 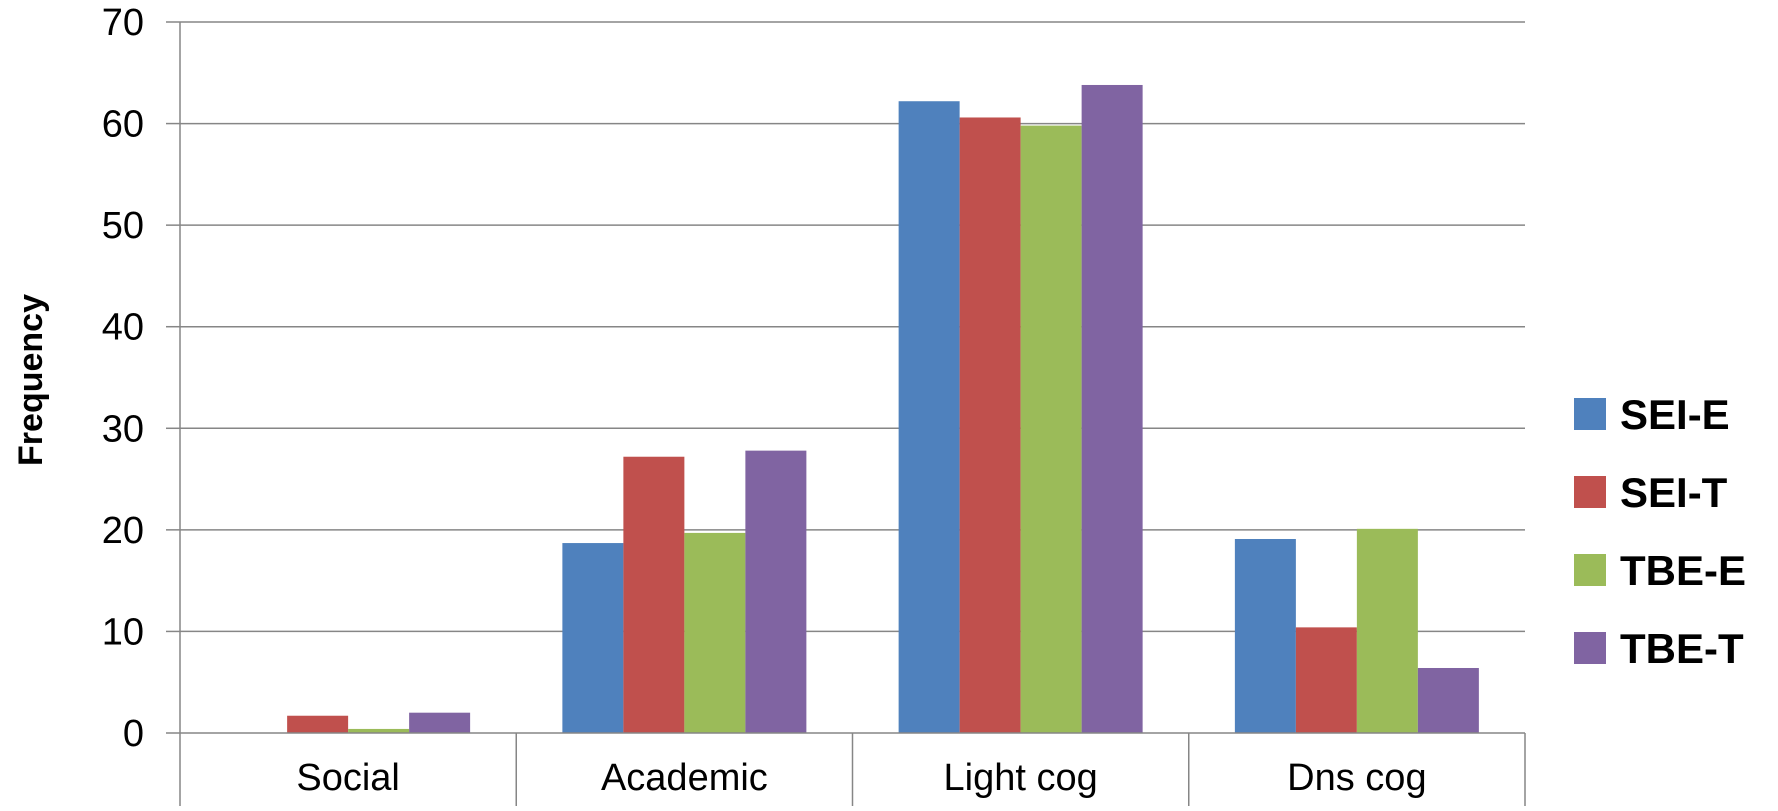 I want to click on y-tick-label: 50, so click(x=123, y=226).